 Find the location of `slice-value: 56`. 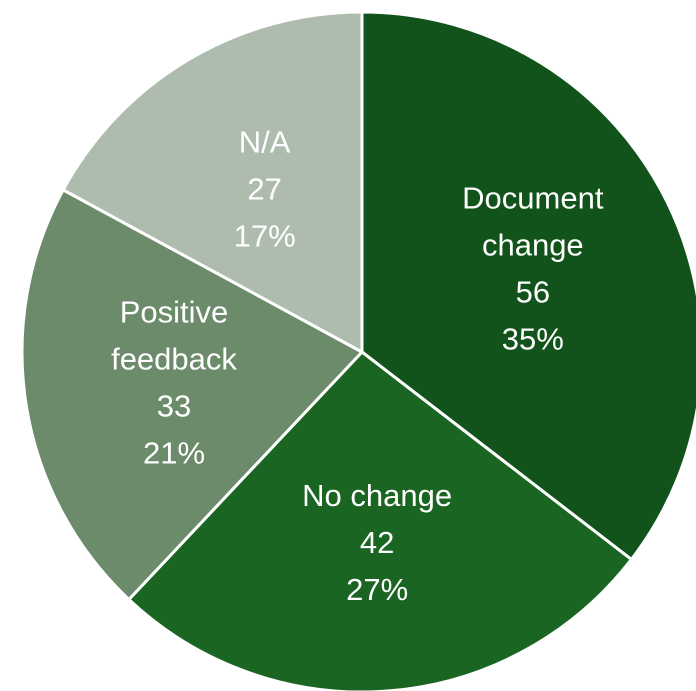

slice-value: 56 is located at coordinates (533, 291).